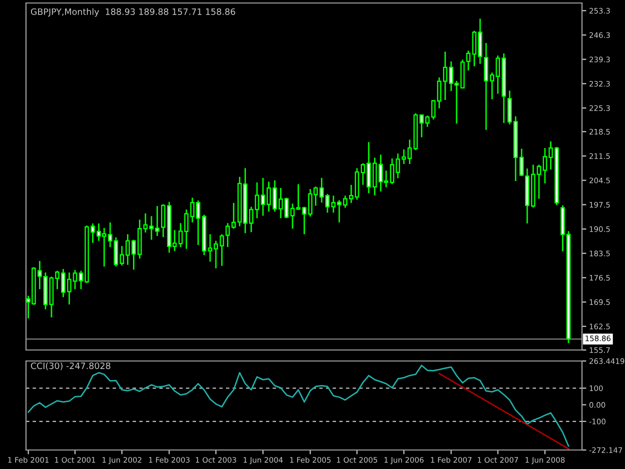 This screenshot has width=625, height=469. I want to click on text: GBPJPY,Monthly 188.93 189.88 157.71 158.86, so click(133, 12).